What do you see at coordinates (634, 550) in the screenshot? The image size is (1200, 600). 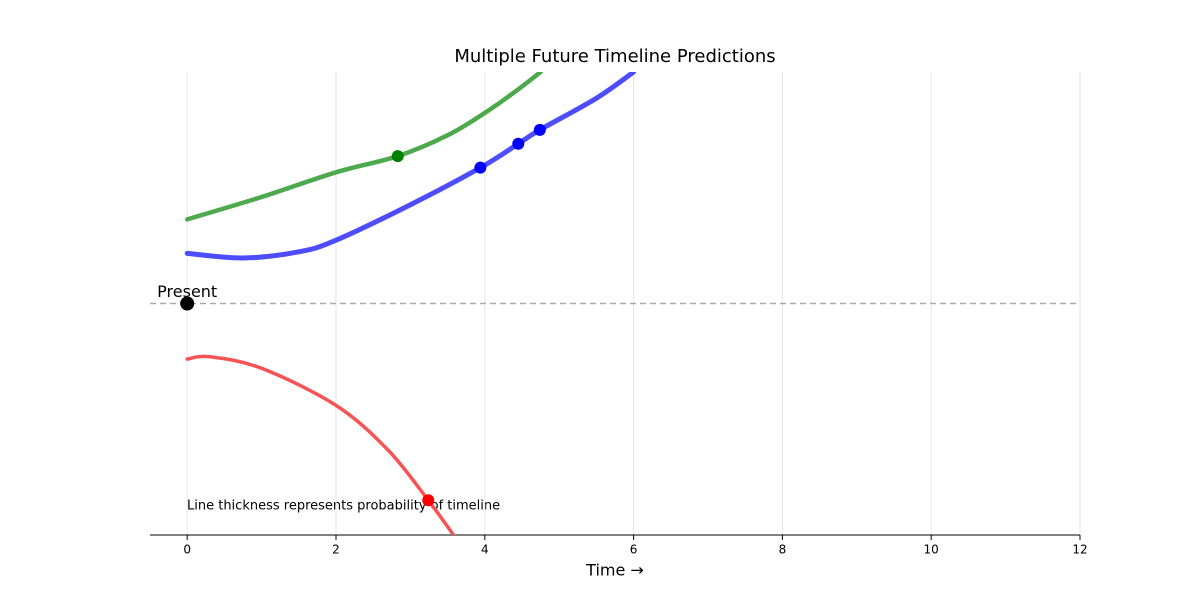 I see `x-tick-label: 6` at bounding box center [634, 550].